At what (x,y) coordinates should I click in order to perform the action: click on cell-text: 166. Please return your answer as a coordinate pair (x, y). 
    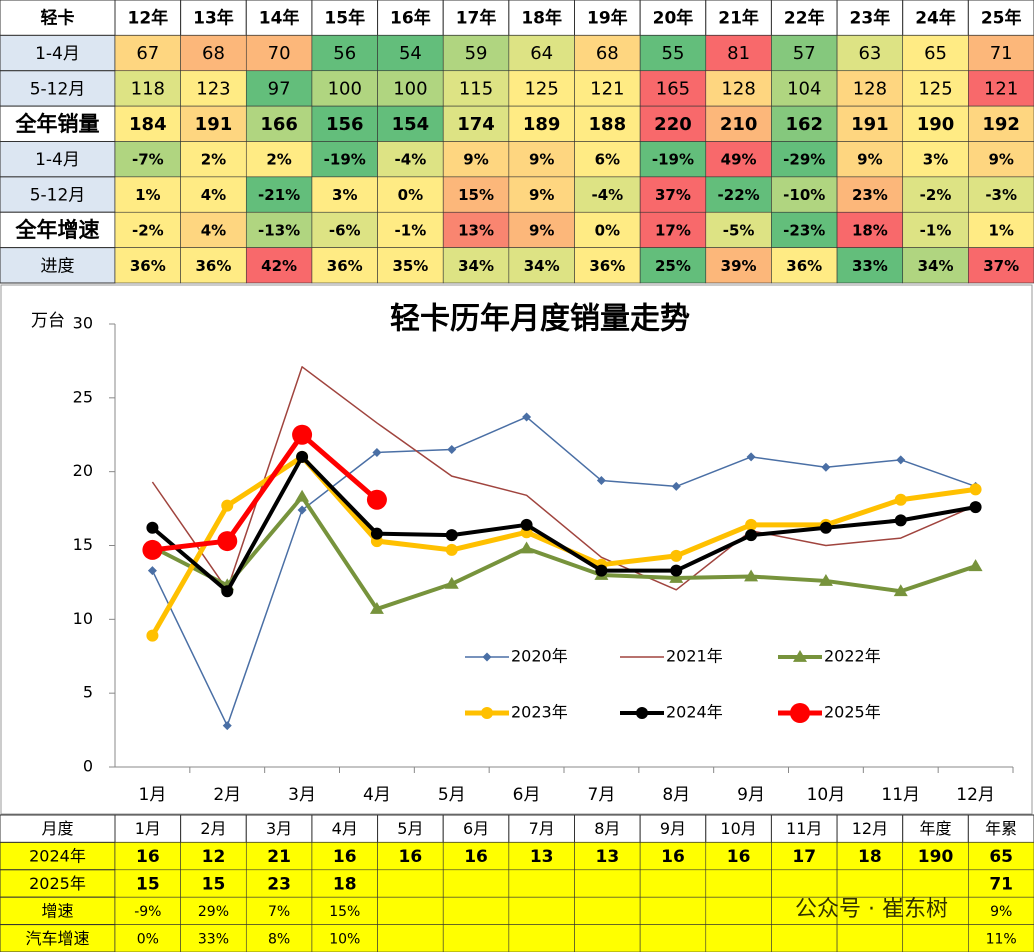
    Looking at the image, I should click on (279, 124).